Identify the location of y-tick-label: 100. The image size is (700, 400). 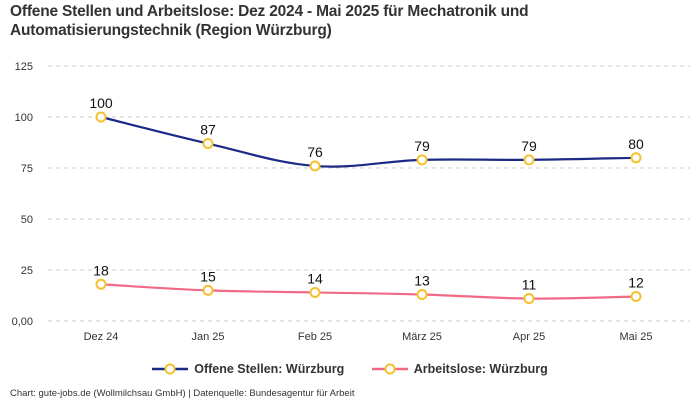
(24, 118).